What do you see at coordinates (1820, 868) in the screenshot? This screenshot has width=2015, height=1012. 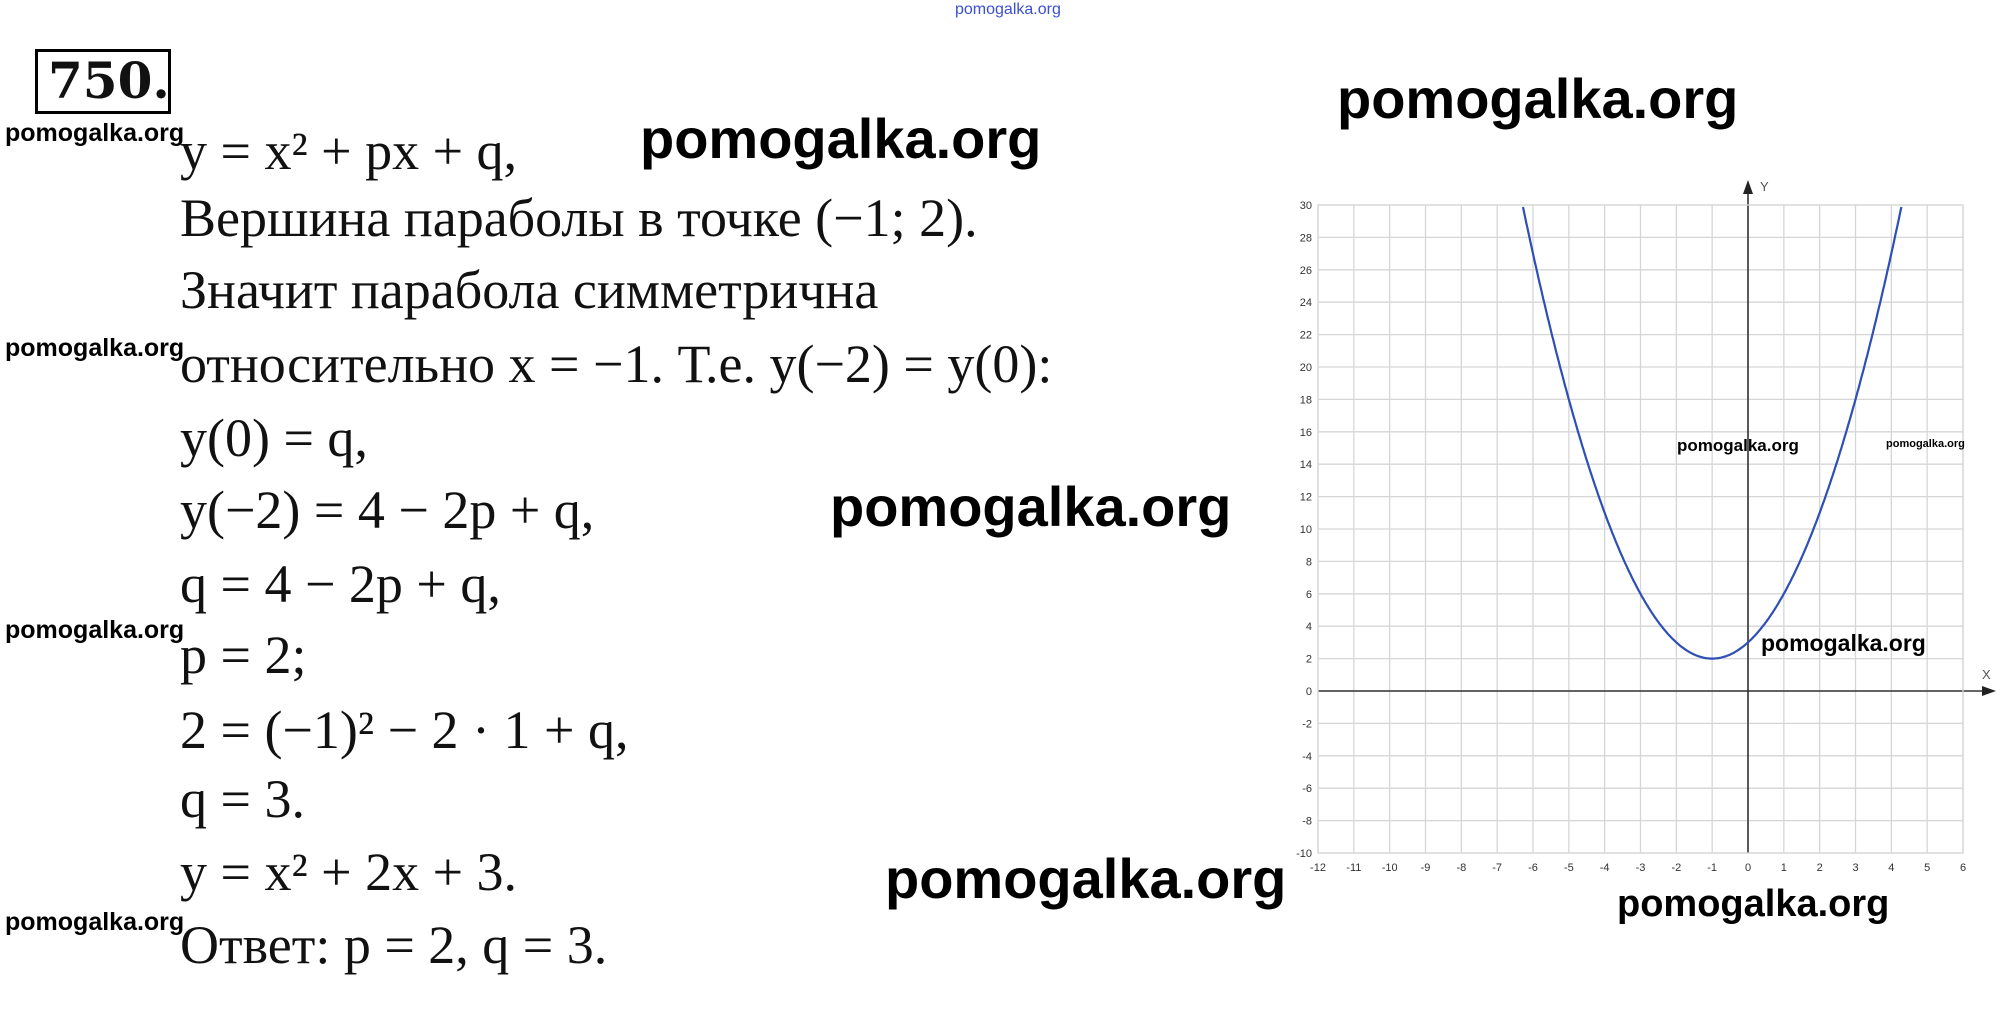 I see `x-tick-label: 2` at bounding box center [1820, 868].